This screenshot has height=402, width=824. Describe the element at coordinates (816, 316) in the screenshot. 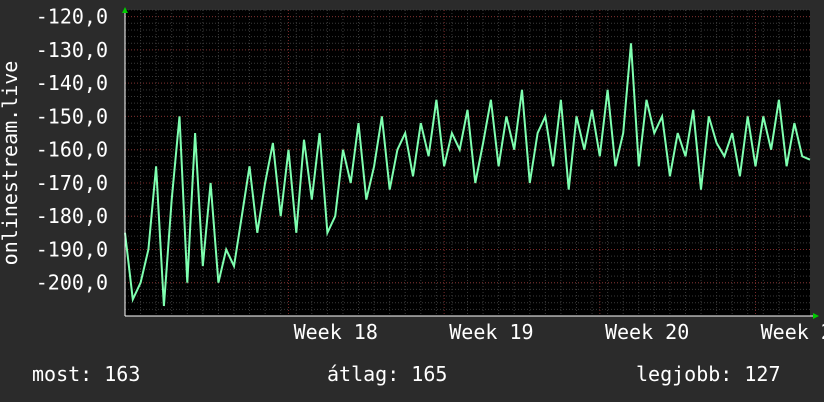

I see `x-axis-arrow` at that location.